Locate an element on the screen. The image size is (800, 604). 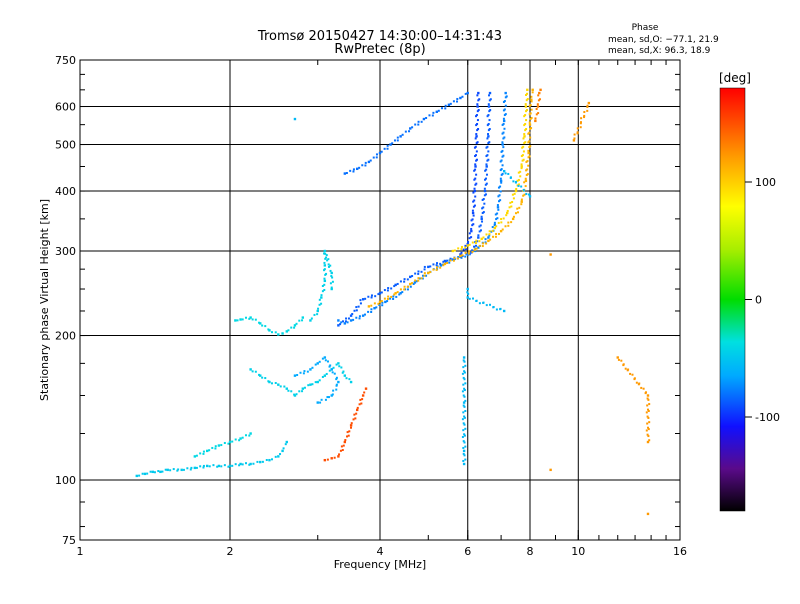
x-tick-label: 16 is located at coordinates (680, 551).